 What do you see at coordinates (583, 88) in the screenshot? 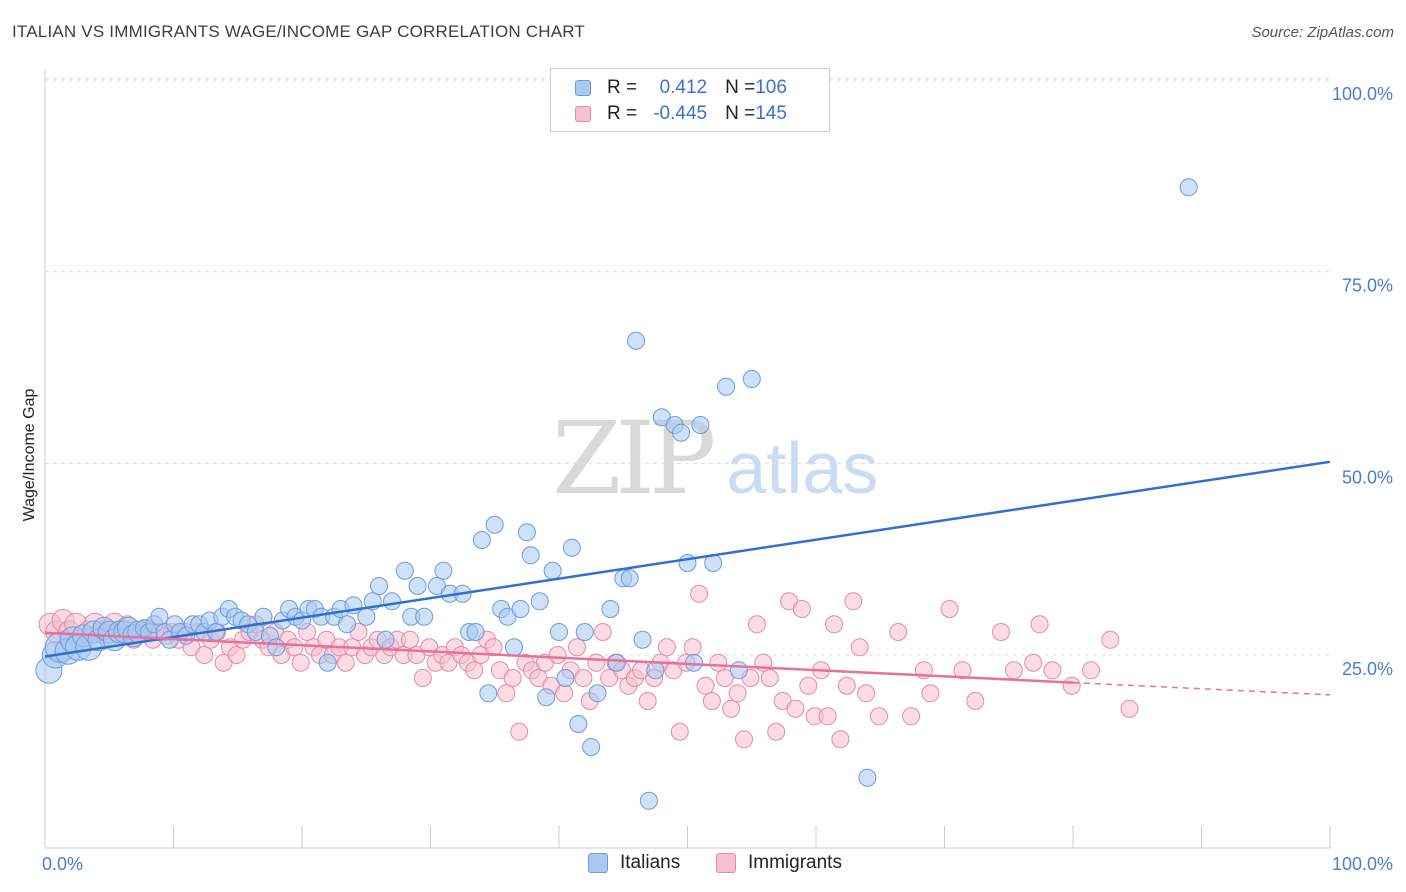
I see `italians-swatch` at bounding box center [583, 88].